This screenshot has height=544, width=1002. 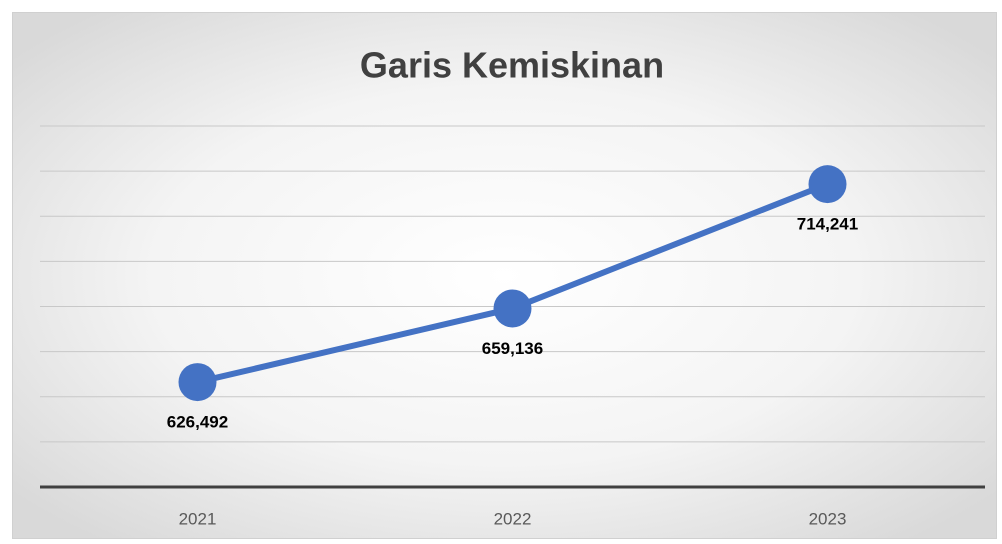 What do you see at coordinates (197, 422) in the screenshot?
I see `data-label: 626,492` at bounding box center [197, 422].